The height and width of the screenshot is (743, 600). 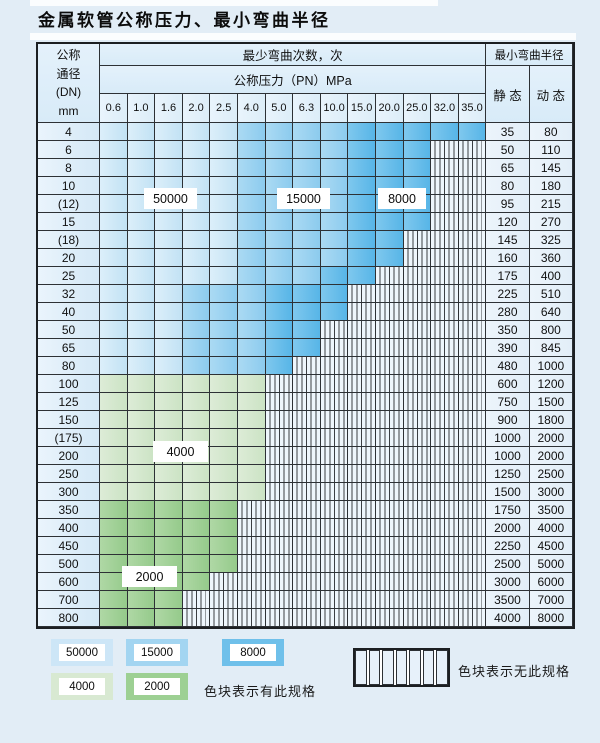 What do you see at coordinates (157, 686) in the screenshot?
I see `legend-chip-2000: 2000` at bounding box center [157, 686].